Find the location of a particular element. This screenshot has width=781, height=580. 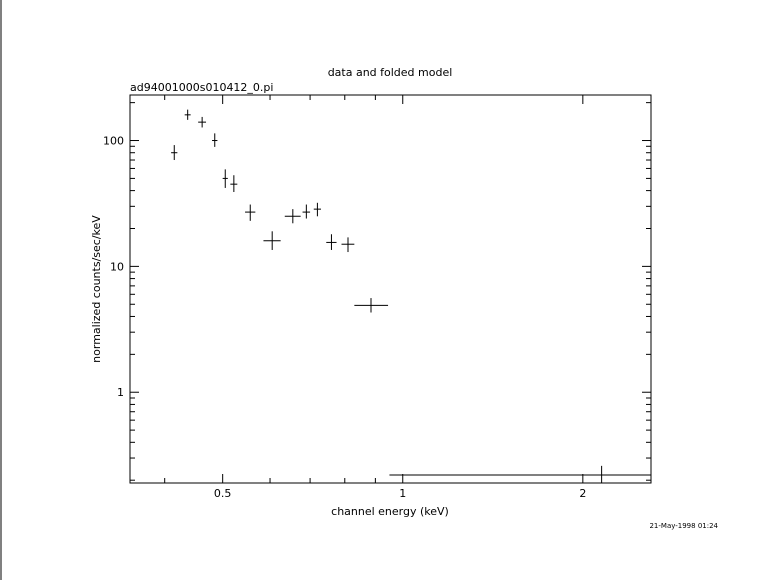

y-tick-label: 10 is located at coordinates (117, 266).